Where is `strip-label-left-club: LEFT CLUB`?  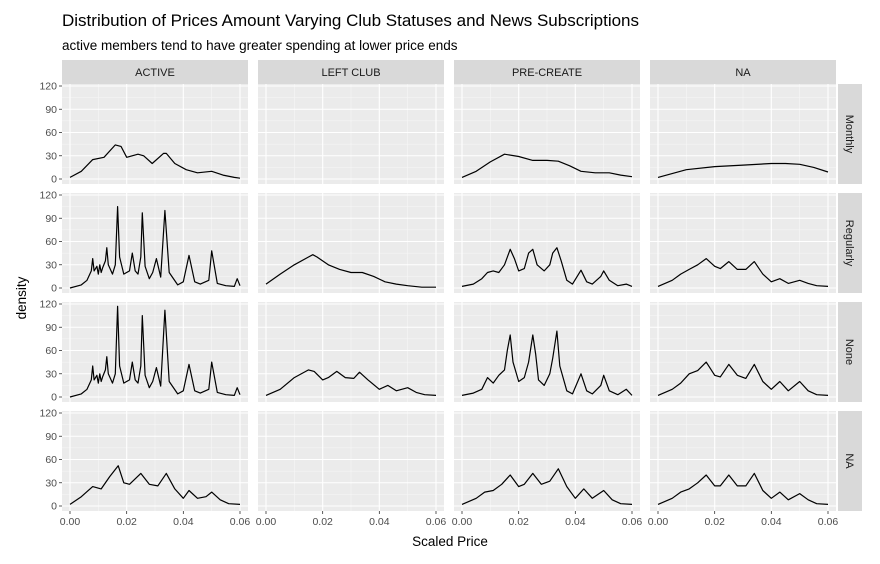
strip-label-left-club: LEFT CLUB is located at coordinates (350, 73).